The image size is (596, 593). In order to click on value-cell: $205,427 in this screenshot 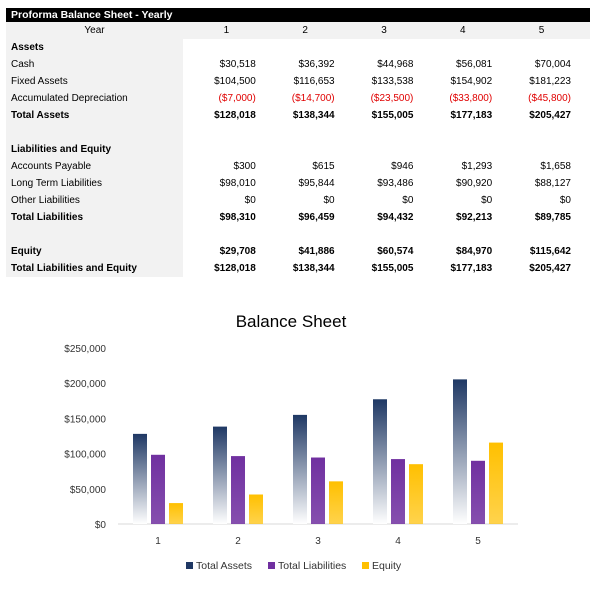, I will do `click(550, 115)`.